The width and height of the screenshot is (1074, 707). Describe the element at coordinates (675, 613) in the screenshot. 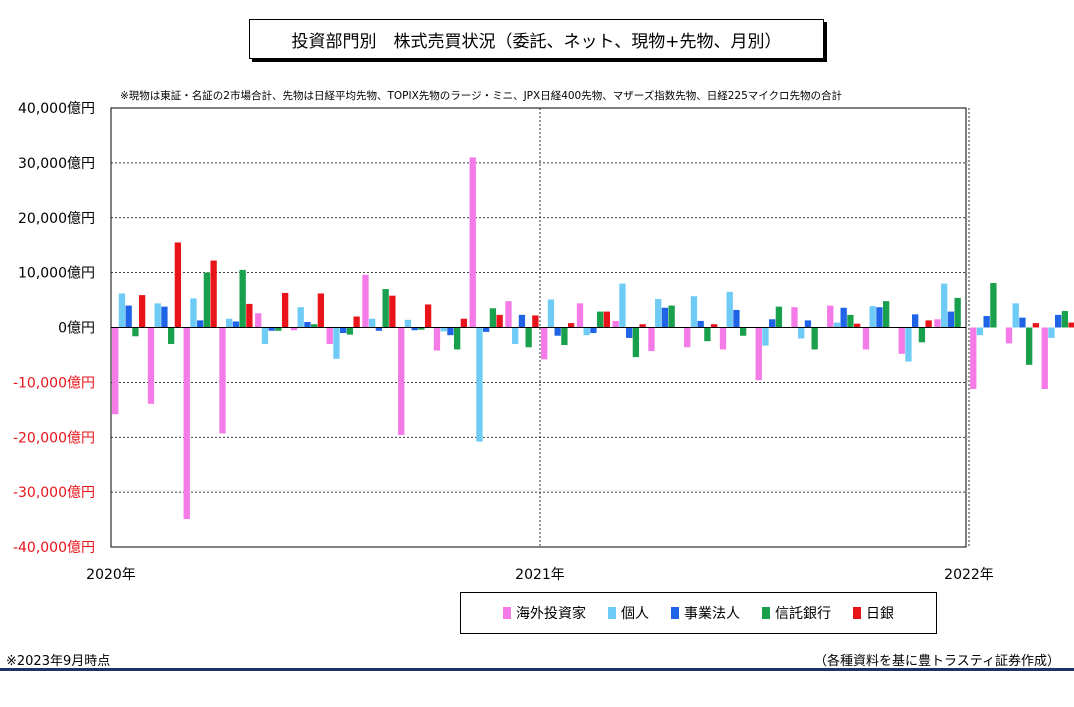

I see `legend-swatch-corporate` at that location.